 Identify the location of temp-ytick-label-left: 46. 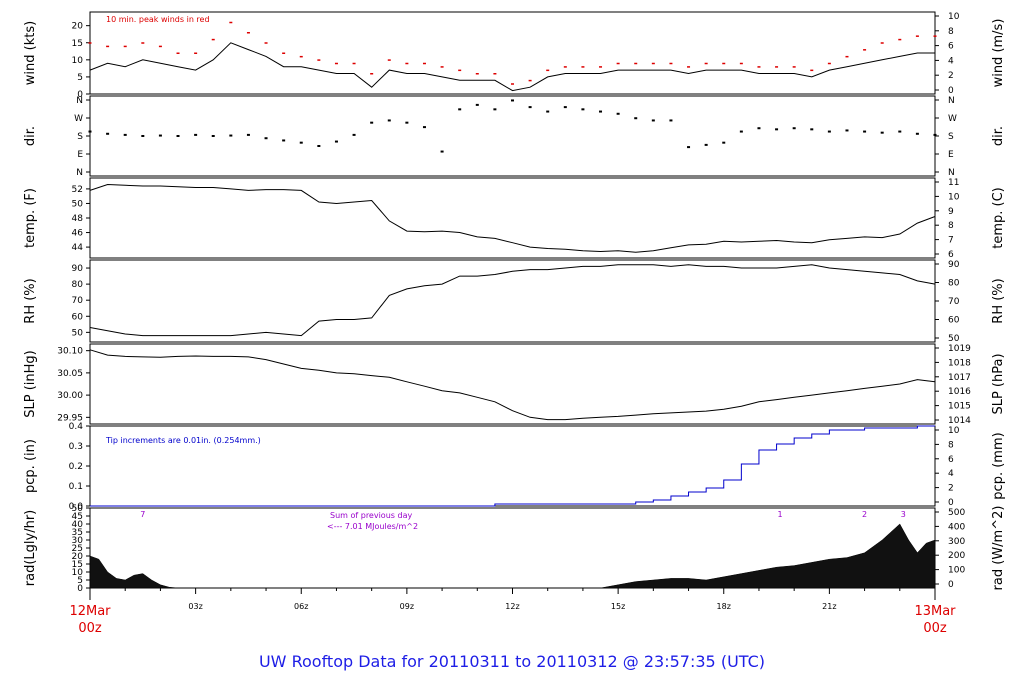
(78, 234).